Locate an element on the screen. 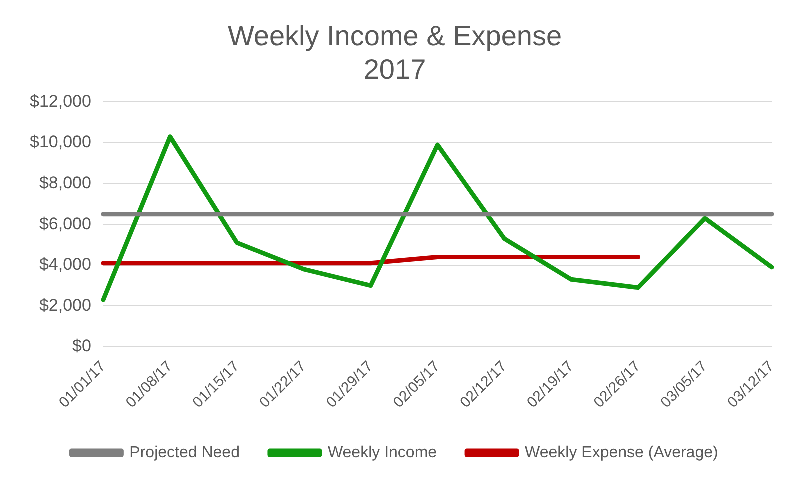 This screenshot has width=800, height=484. legend-label: Projected Need is located at coordinates (185, 453).